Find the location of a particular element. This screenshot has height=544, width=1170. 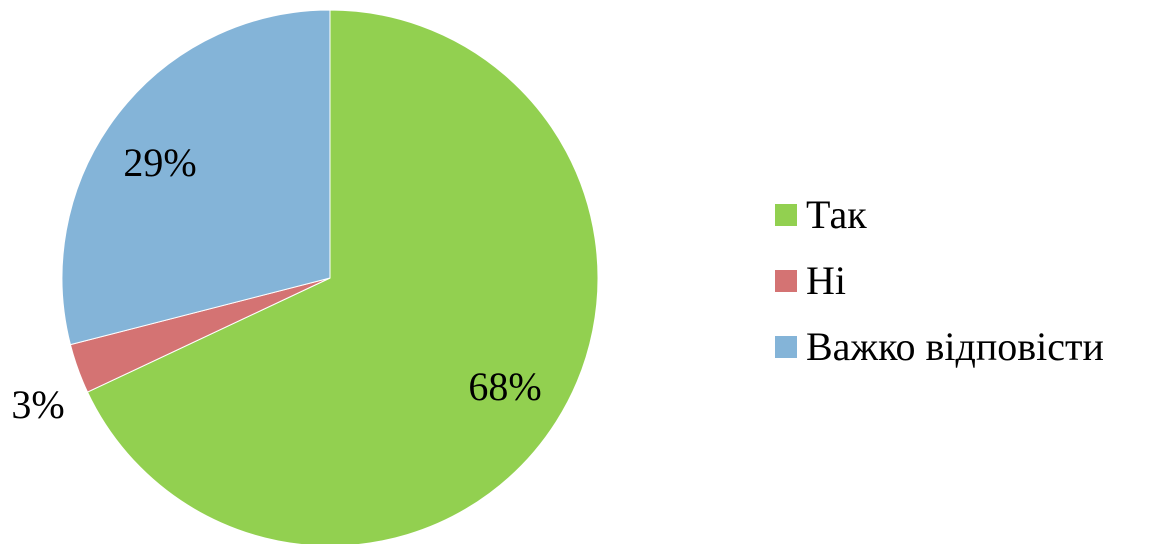

legend-label-2: Ні is located at coordinates (826, 280).